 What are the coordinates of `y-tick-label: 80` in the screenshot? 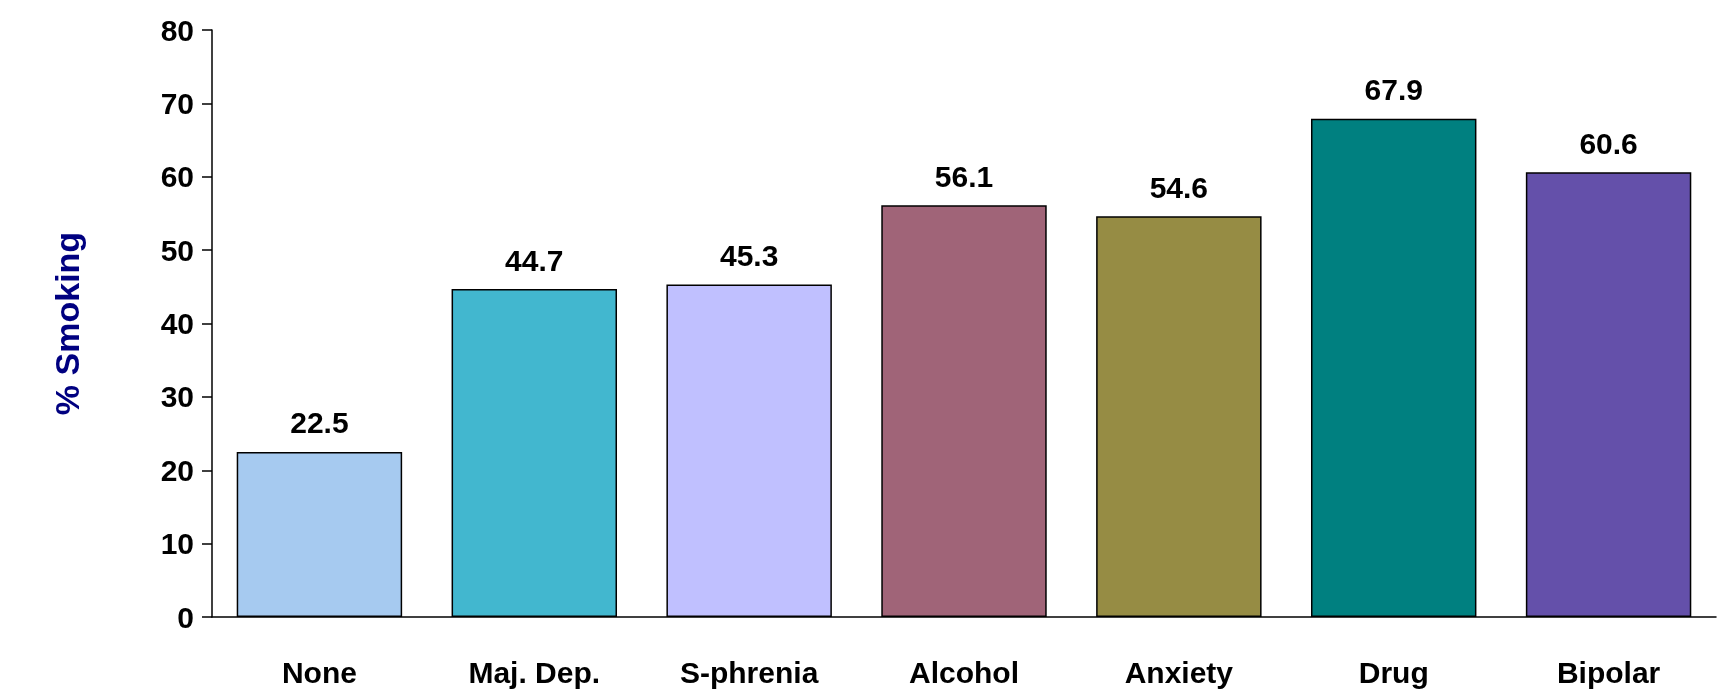 It's located at (177, 30).